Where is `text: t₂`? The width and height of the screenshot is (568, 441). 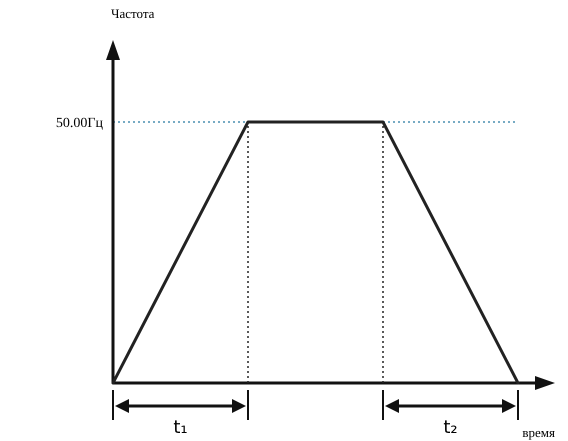 text: t₂ is located at coordinates (450, 427).